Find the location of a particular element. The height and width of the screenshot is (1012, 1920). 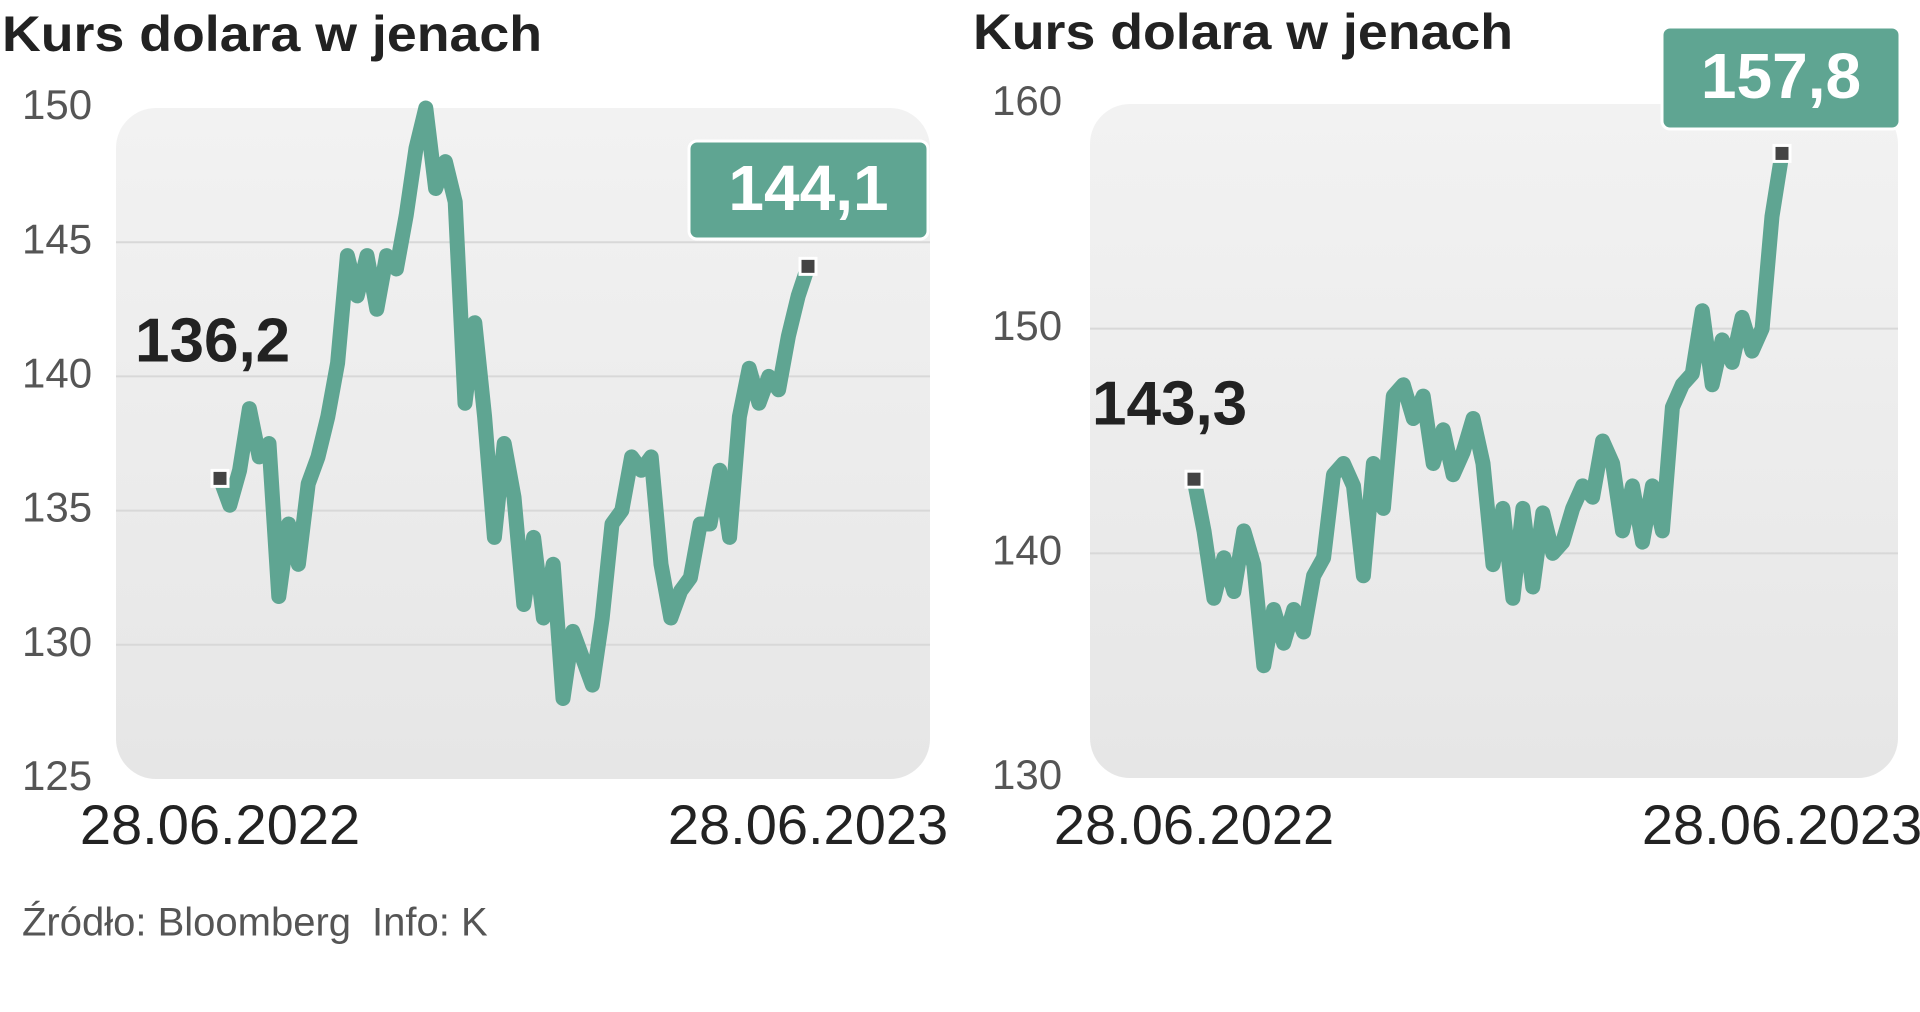

end-label: 144,1 is located at coordinates (808, 188).